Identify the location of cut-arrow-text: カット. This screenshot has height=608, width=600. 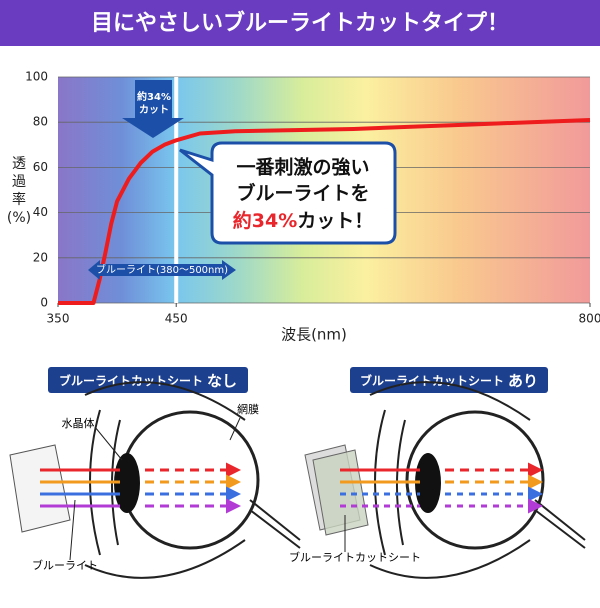
(154, 110).